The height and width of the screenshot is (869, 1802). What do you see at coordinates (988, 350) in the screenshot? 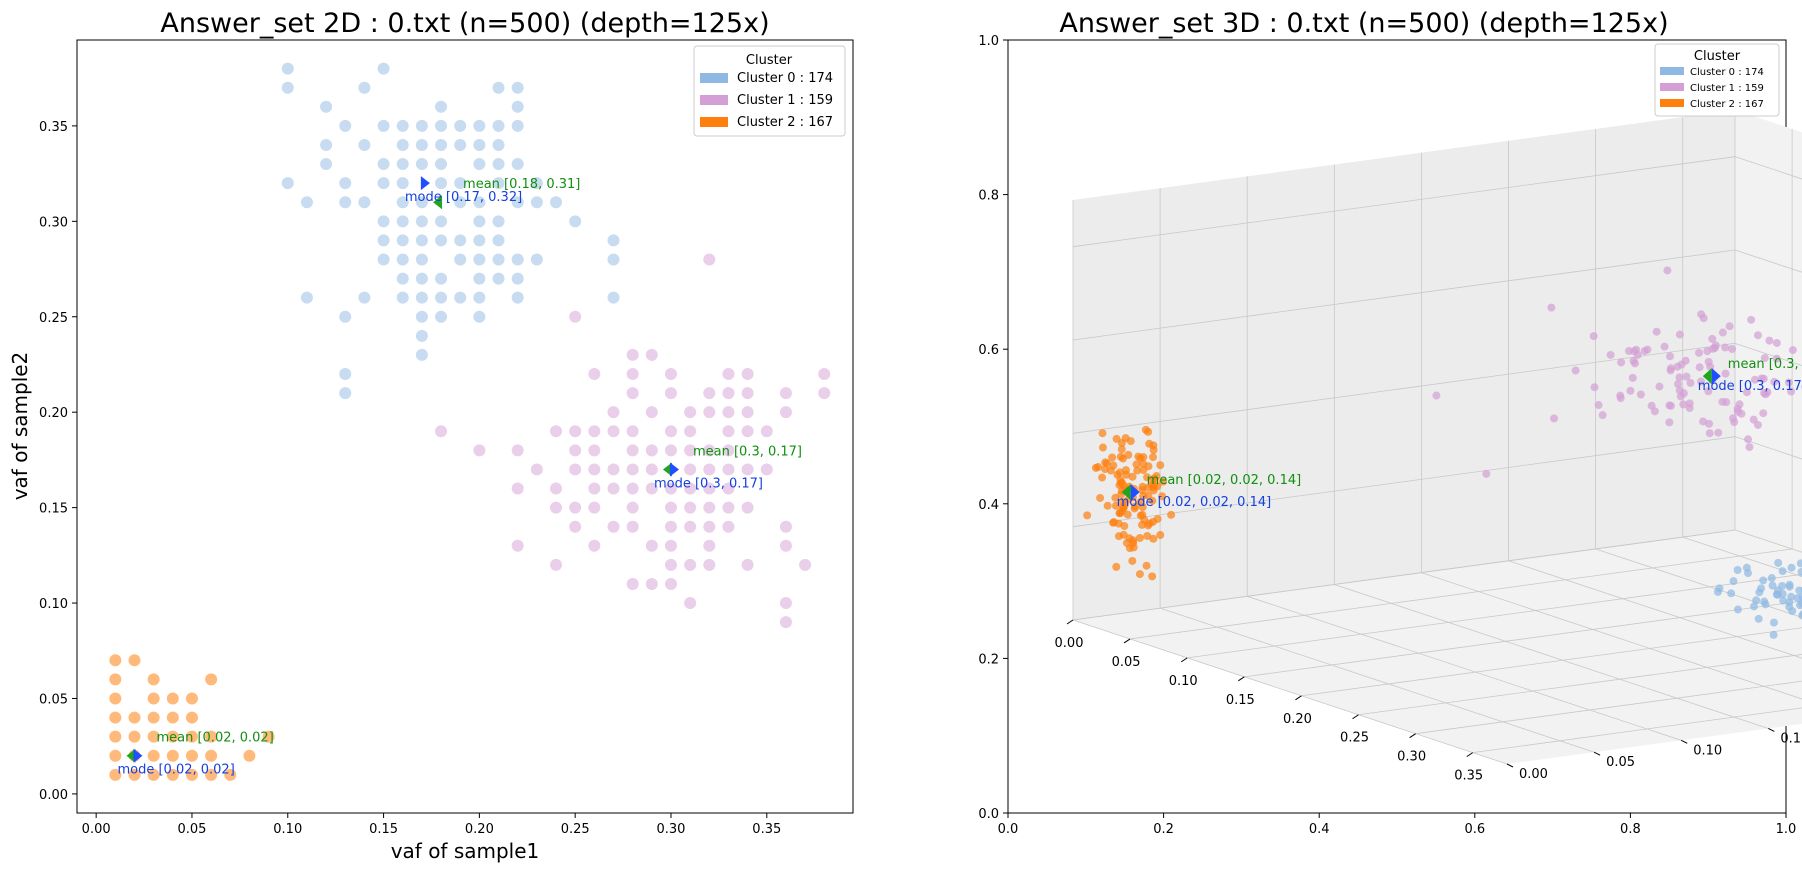
I see `frame-y-tick-label: 0.6` at bounding box center [988, 350].